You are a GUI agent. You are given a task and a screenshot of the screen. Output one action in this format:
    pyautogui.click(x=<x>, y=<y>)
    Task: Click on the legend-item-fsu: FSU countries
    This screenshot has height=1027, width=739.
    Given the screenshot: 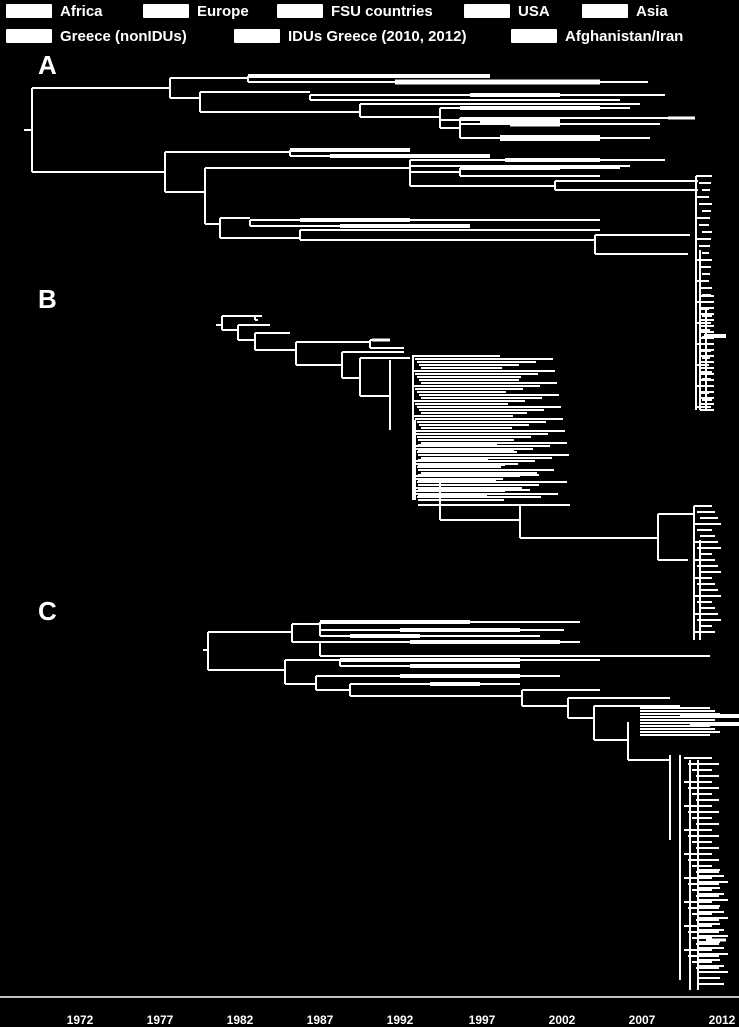 What is the action you would take?
    pyautogui.click(x=355, y=11)
    